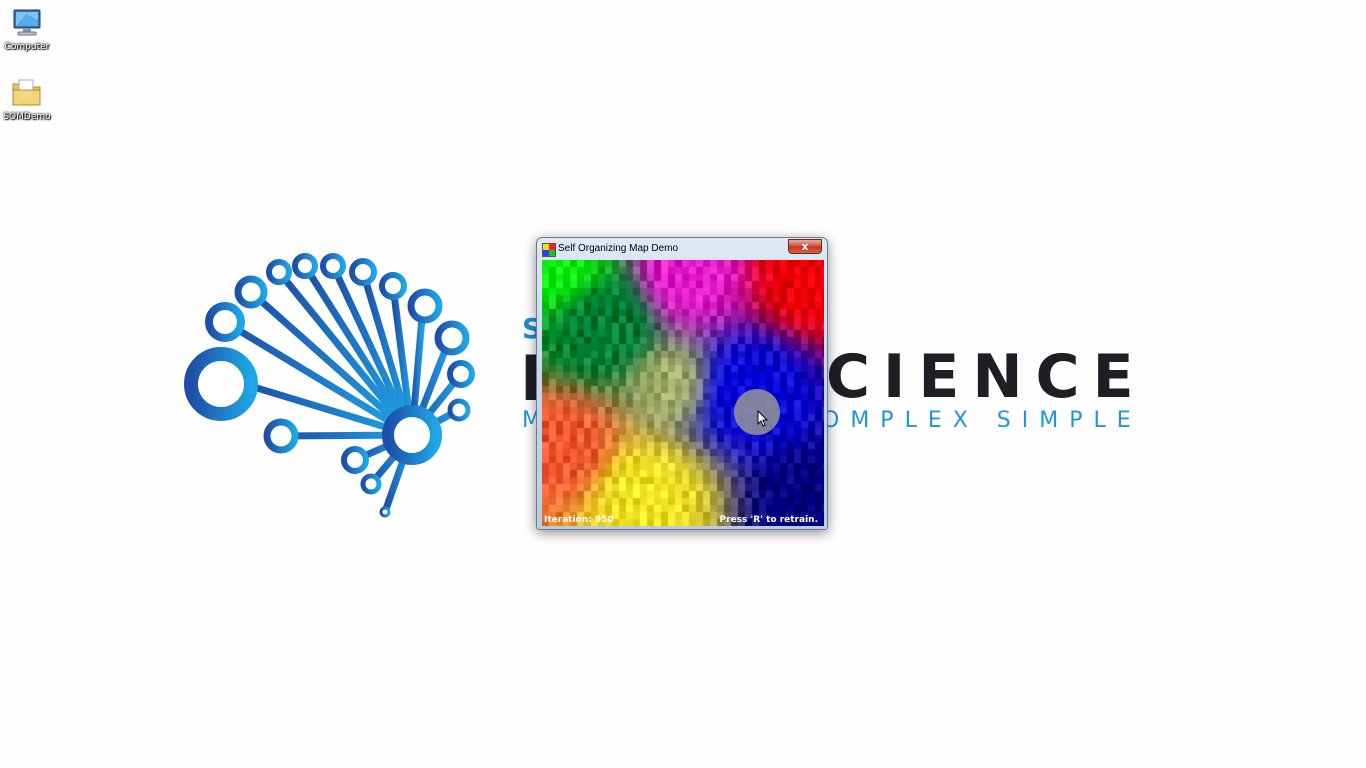 The width and height of the screenshot is (1366, 768). What do you see at coordinates (805, 246) in the screenshot?
I see `close-button: x` at bounding box center [805, 246].